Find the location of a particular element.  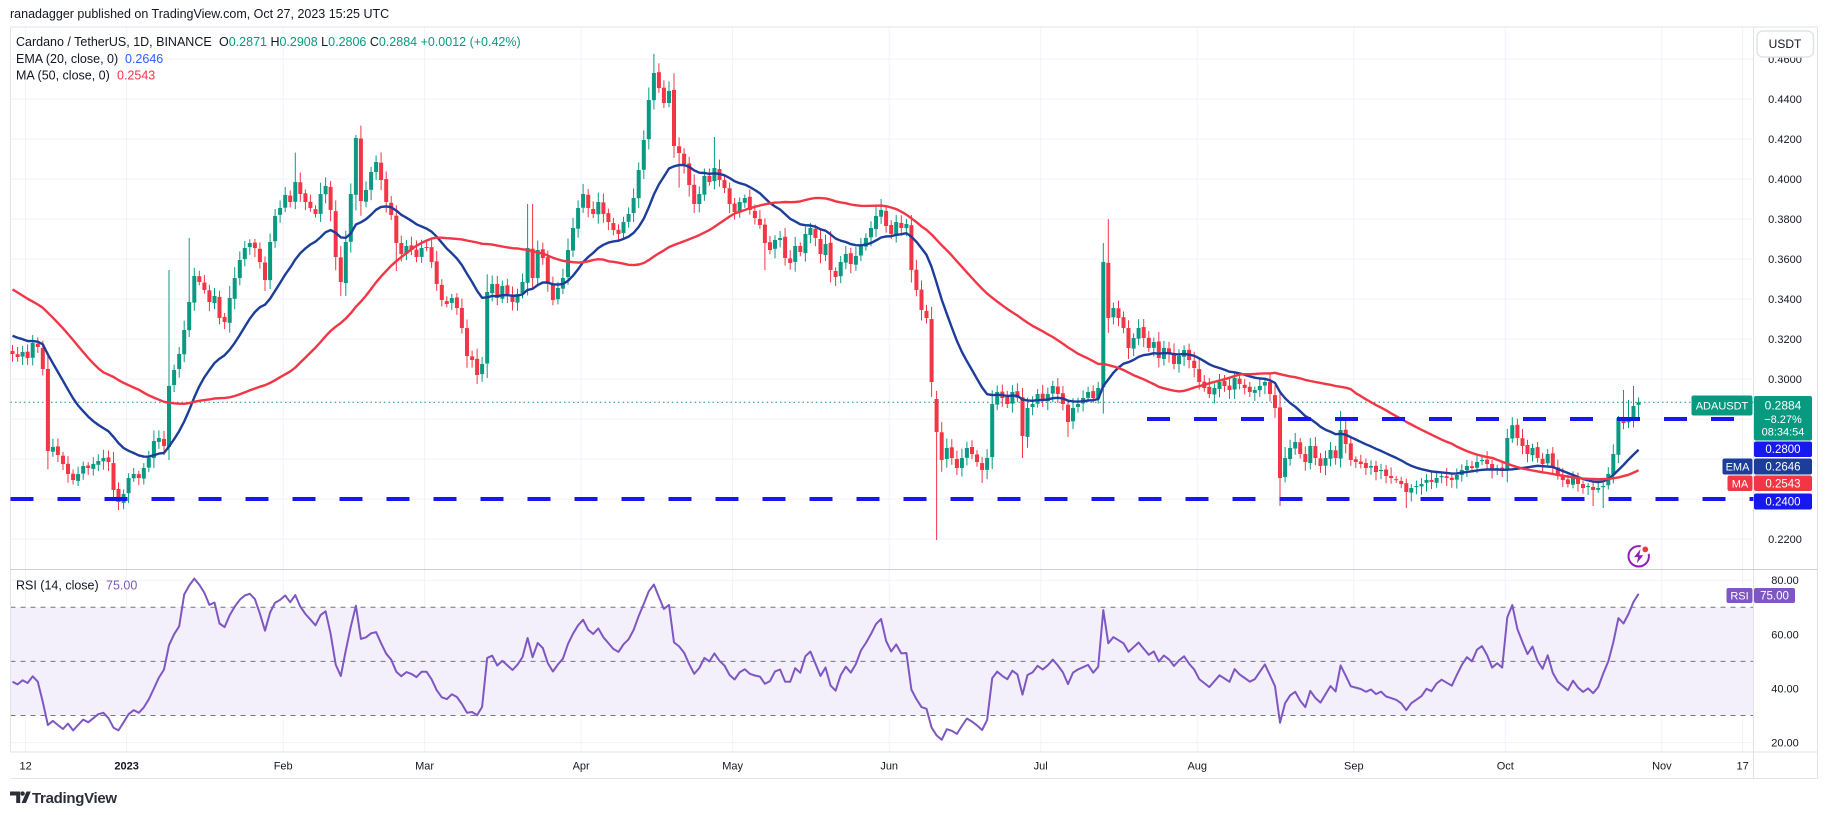

svg-text: 0.3200 is located at coordinates (1785, 340).